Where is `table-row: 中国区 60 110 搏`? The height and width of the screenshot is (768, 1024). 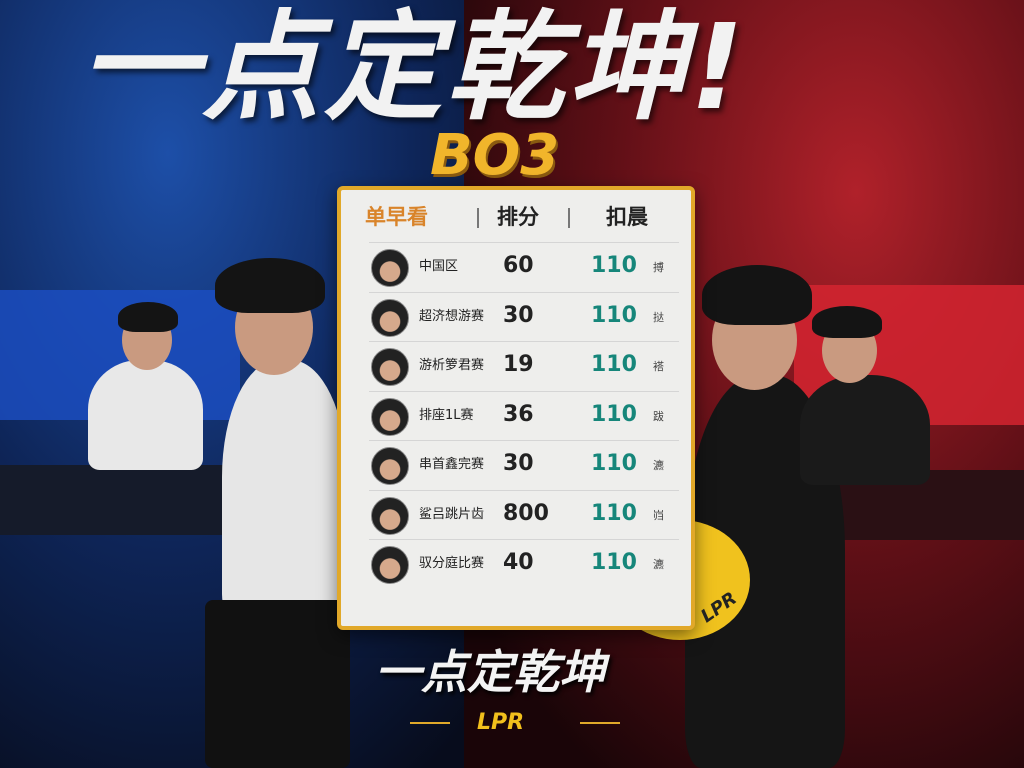
table-row: 中国区 60 110 搏 is located at coordinates (524, 266).